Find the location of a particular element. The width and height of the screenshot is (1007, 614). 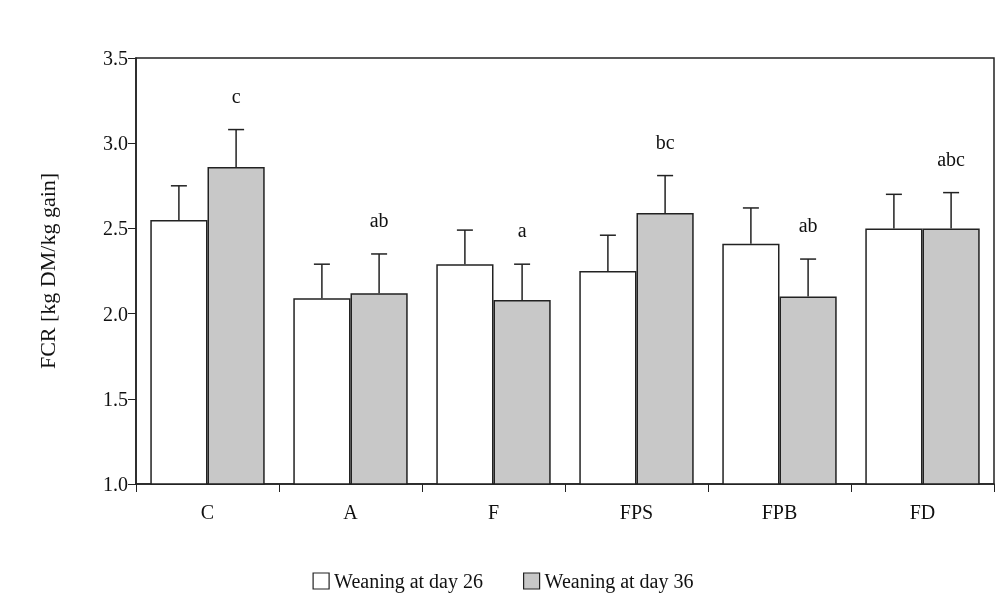

annotation: a is located at coordinates (522, 230).